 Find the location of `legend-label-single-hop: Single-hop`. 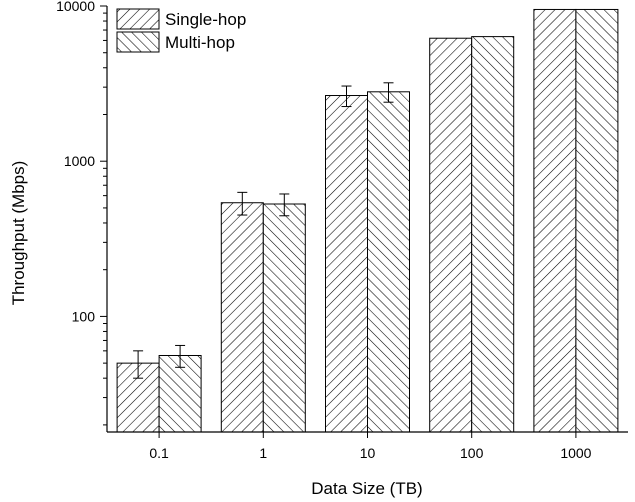

legend-label-single-hop: Single-hop is located at coordinates (205, 19).